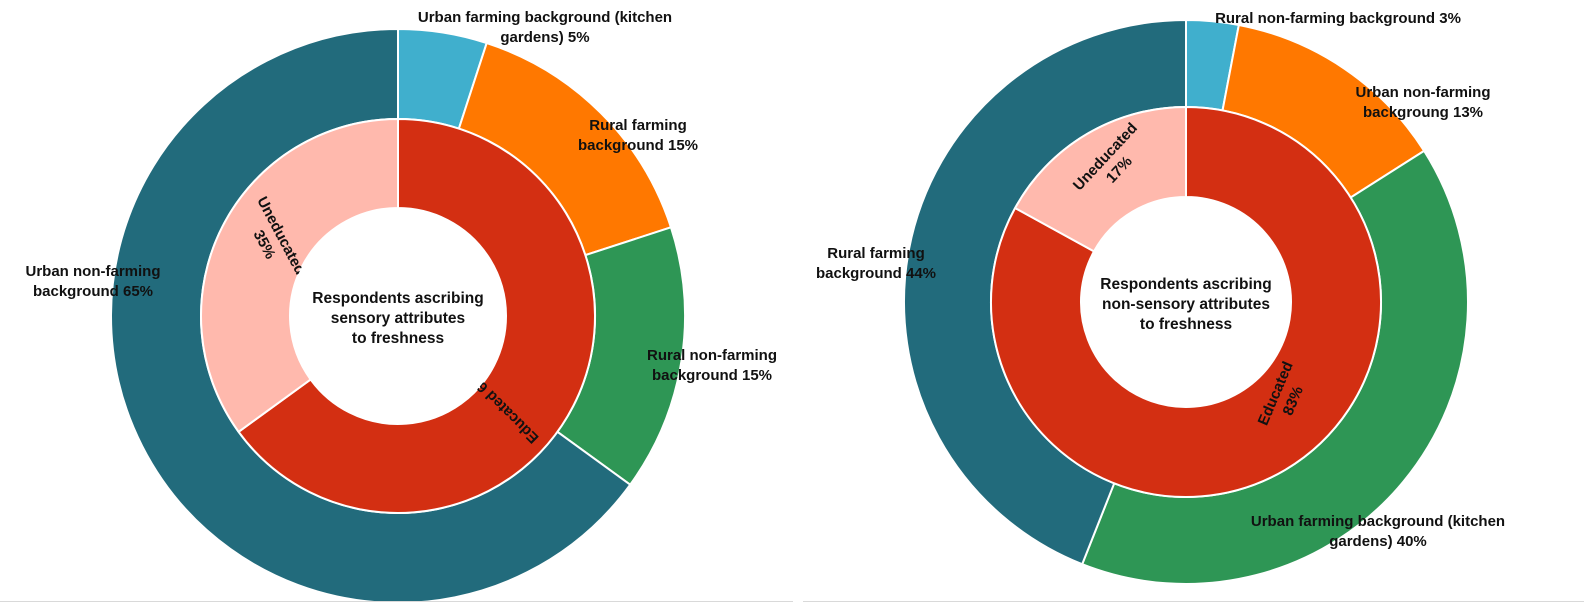  What do you see at coordinates (1423, 102) in the screenshot?
I see `outer-label-urban-non-farming: Urban non-farming backgroung 13%` at bounding box center [1423, 102].